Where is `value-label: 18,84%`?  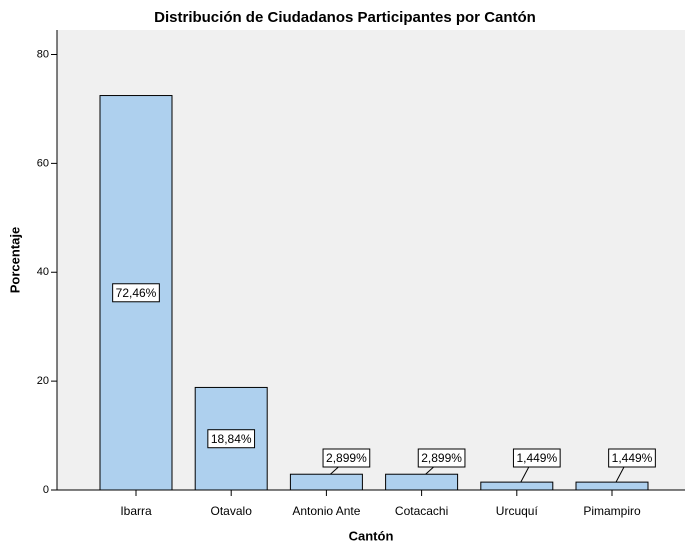 value-label: 18,84% is located at coordinates (231, 439).